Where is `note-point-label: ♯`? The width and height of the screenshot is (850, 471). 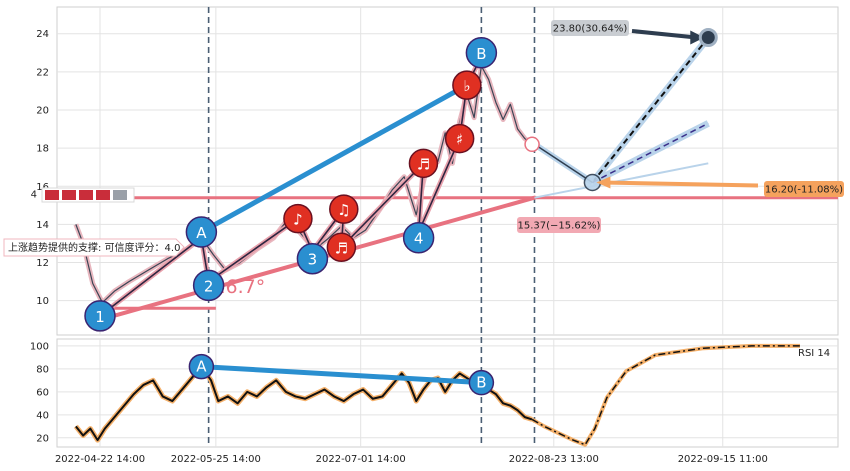 note-point-label: ♯ is located at coordinates (459, 140).